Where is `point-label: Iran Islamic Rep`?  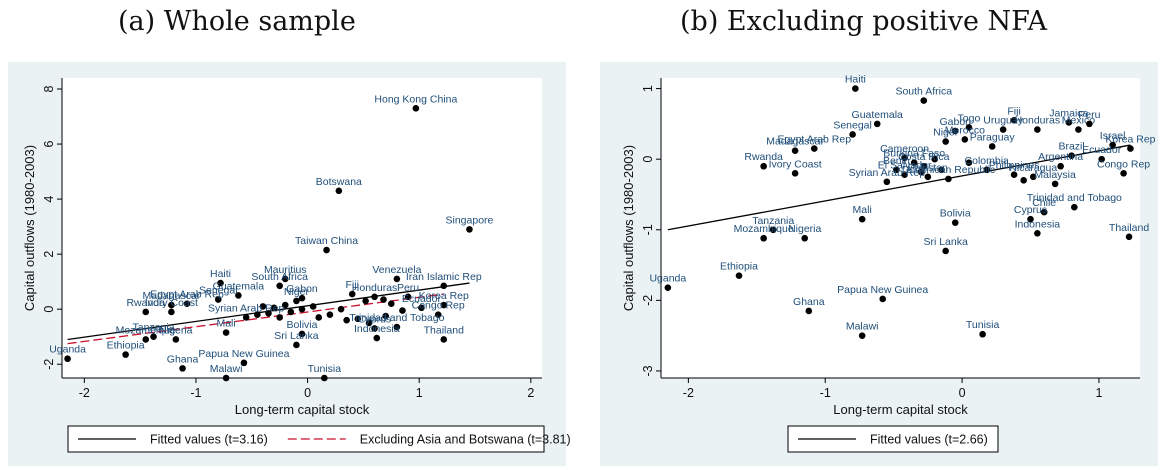 point-label: Iran Islamic Rep is located at coordinates (444, 277).